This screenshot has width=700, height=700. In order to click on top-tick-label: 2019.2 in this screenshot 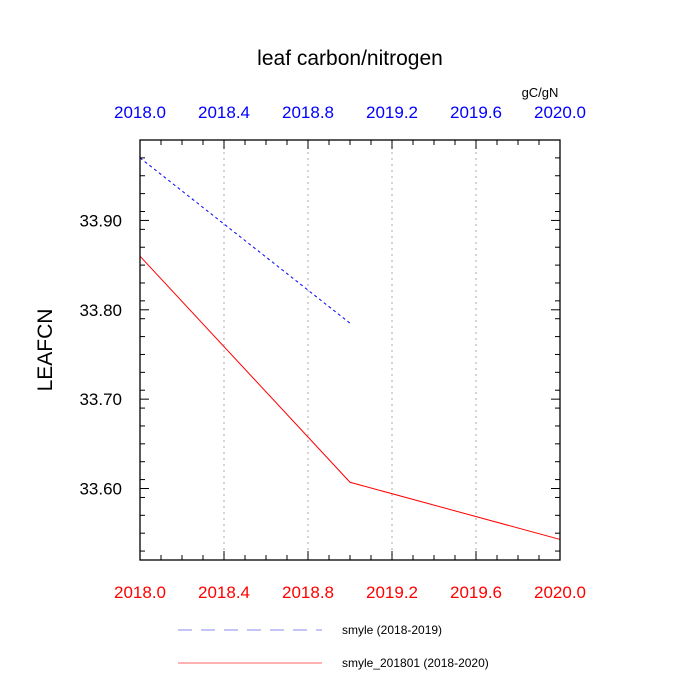, I will do `click(392, 112)`.